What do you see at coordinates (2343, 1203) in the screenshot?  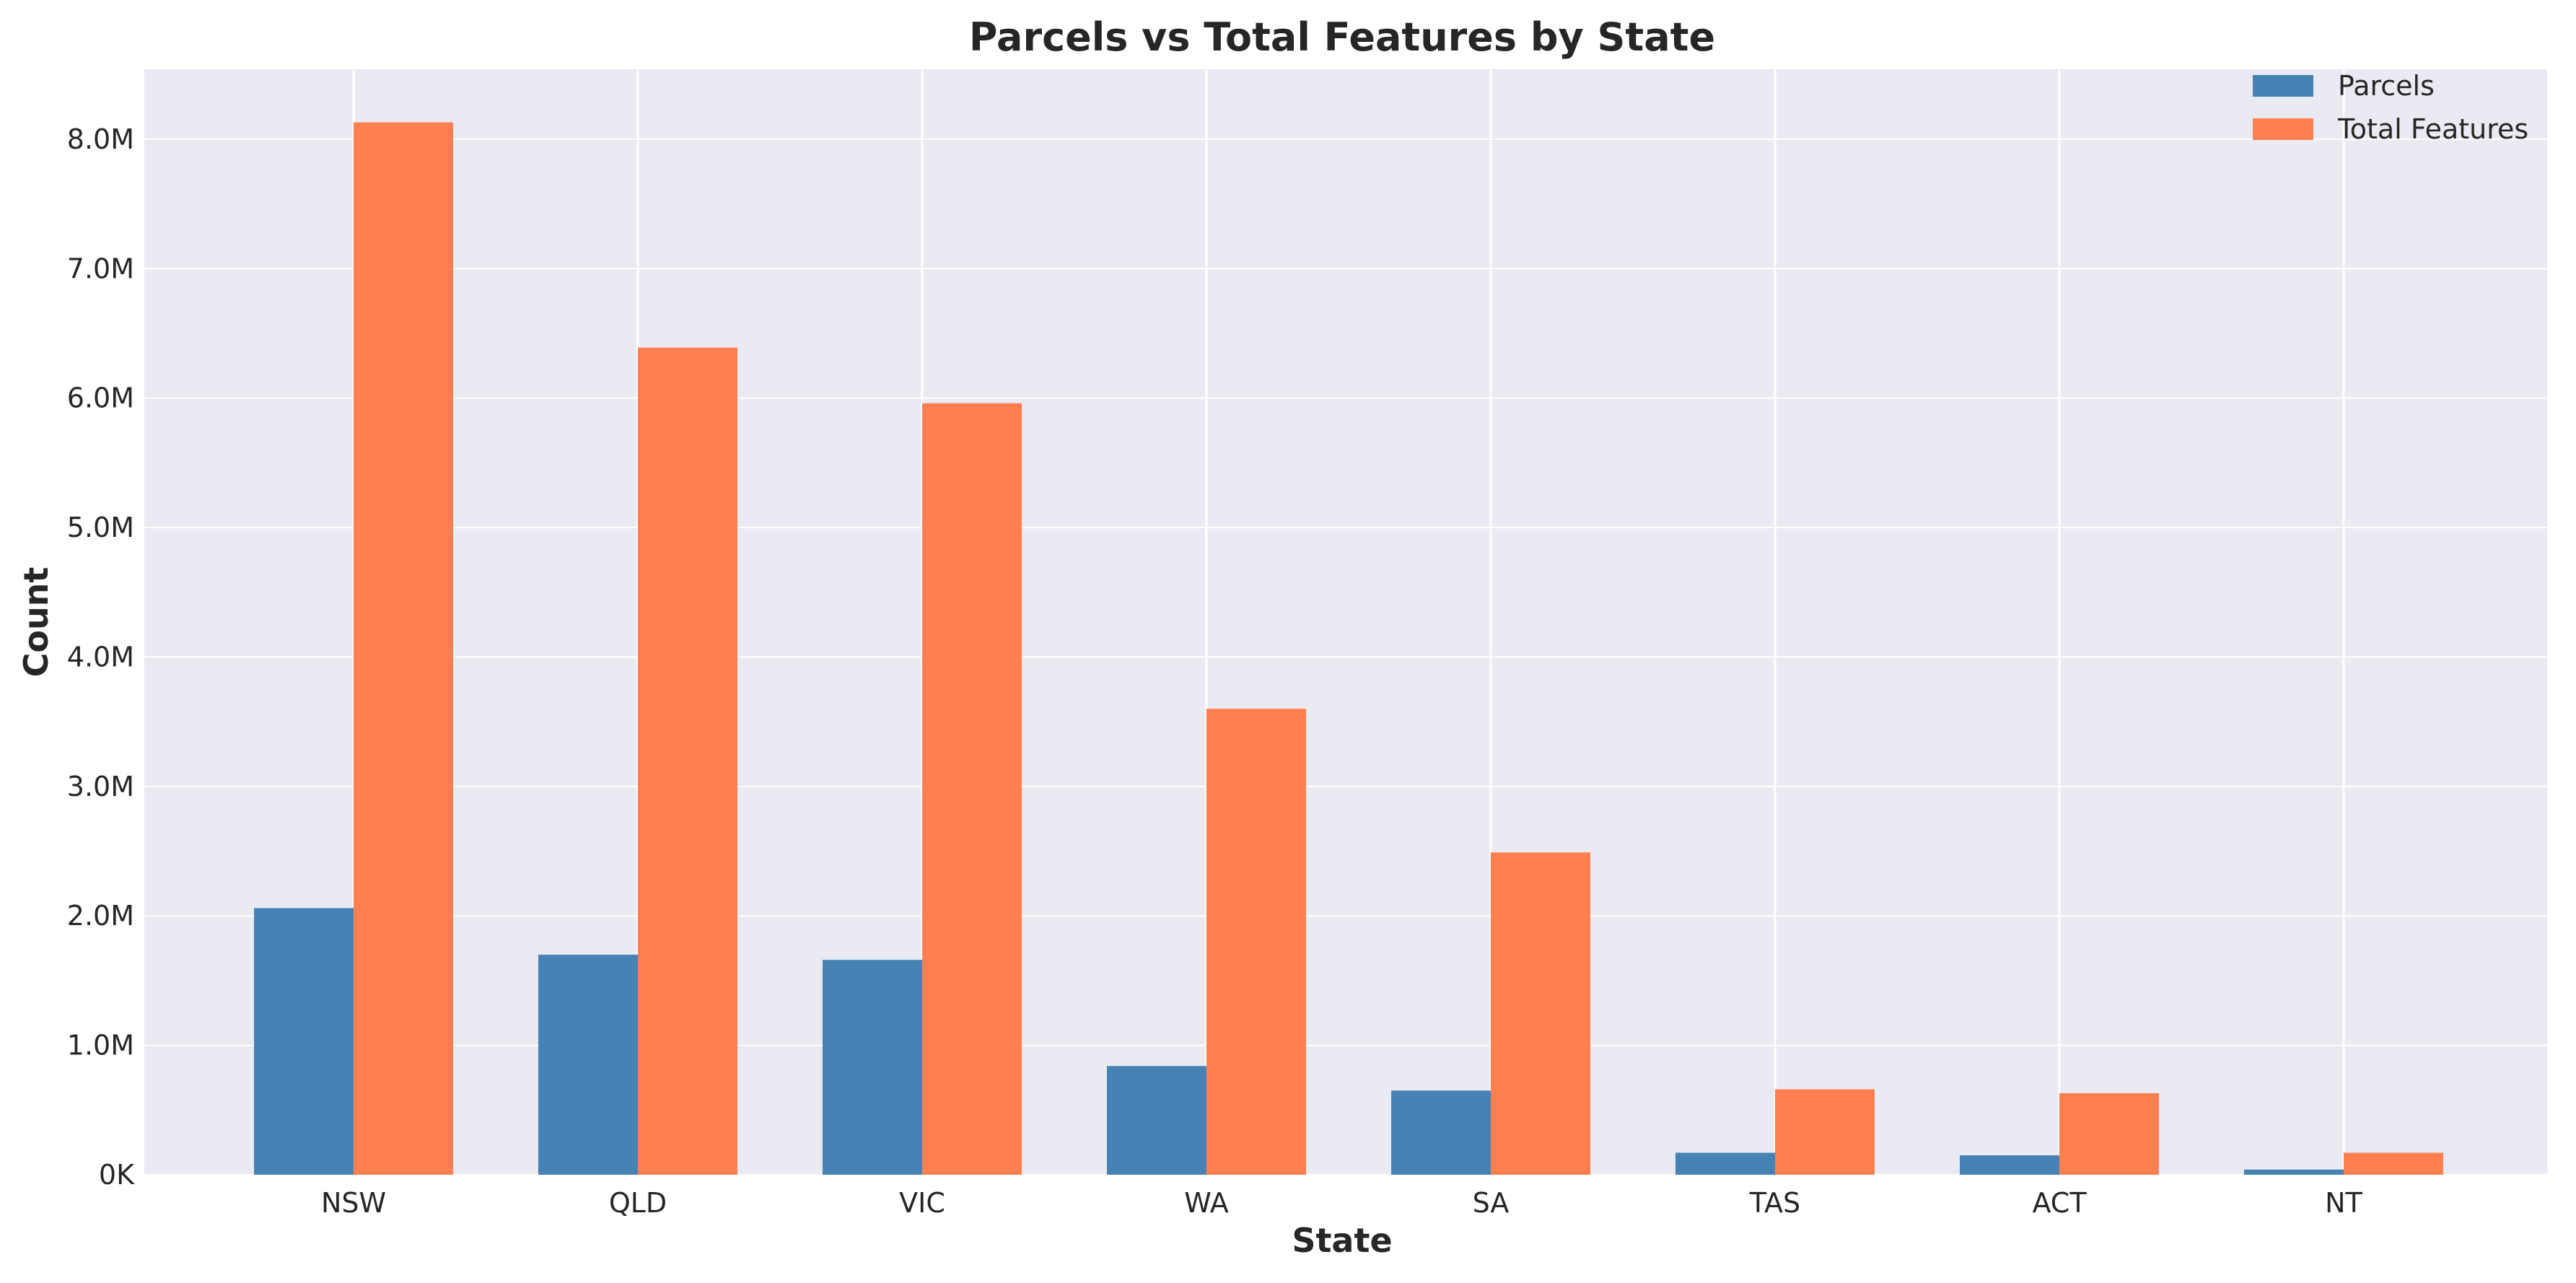 I see `x-tick-label: NT` at bounding box center [2343, 1203].